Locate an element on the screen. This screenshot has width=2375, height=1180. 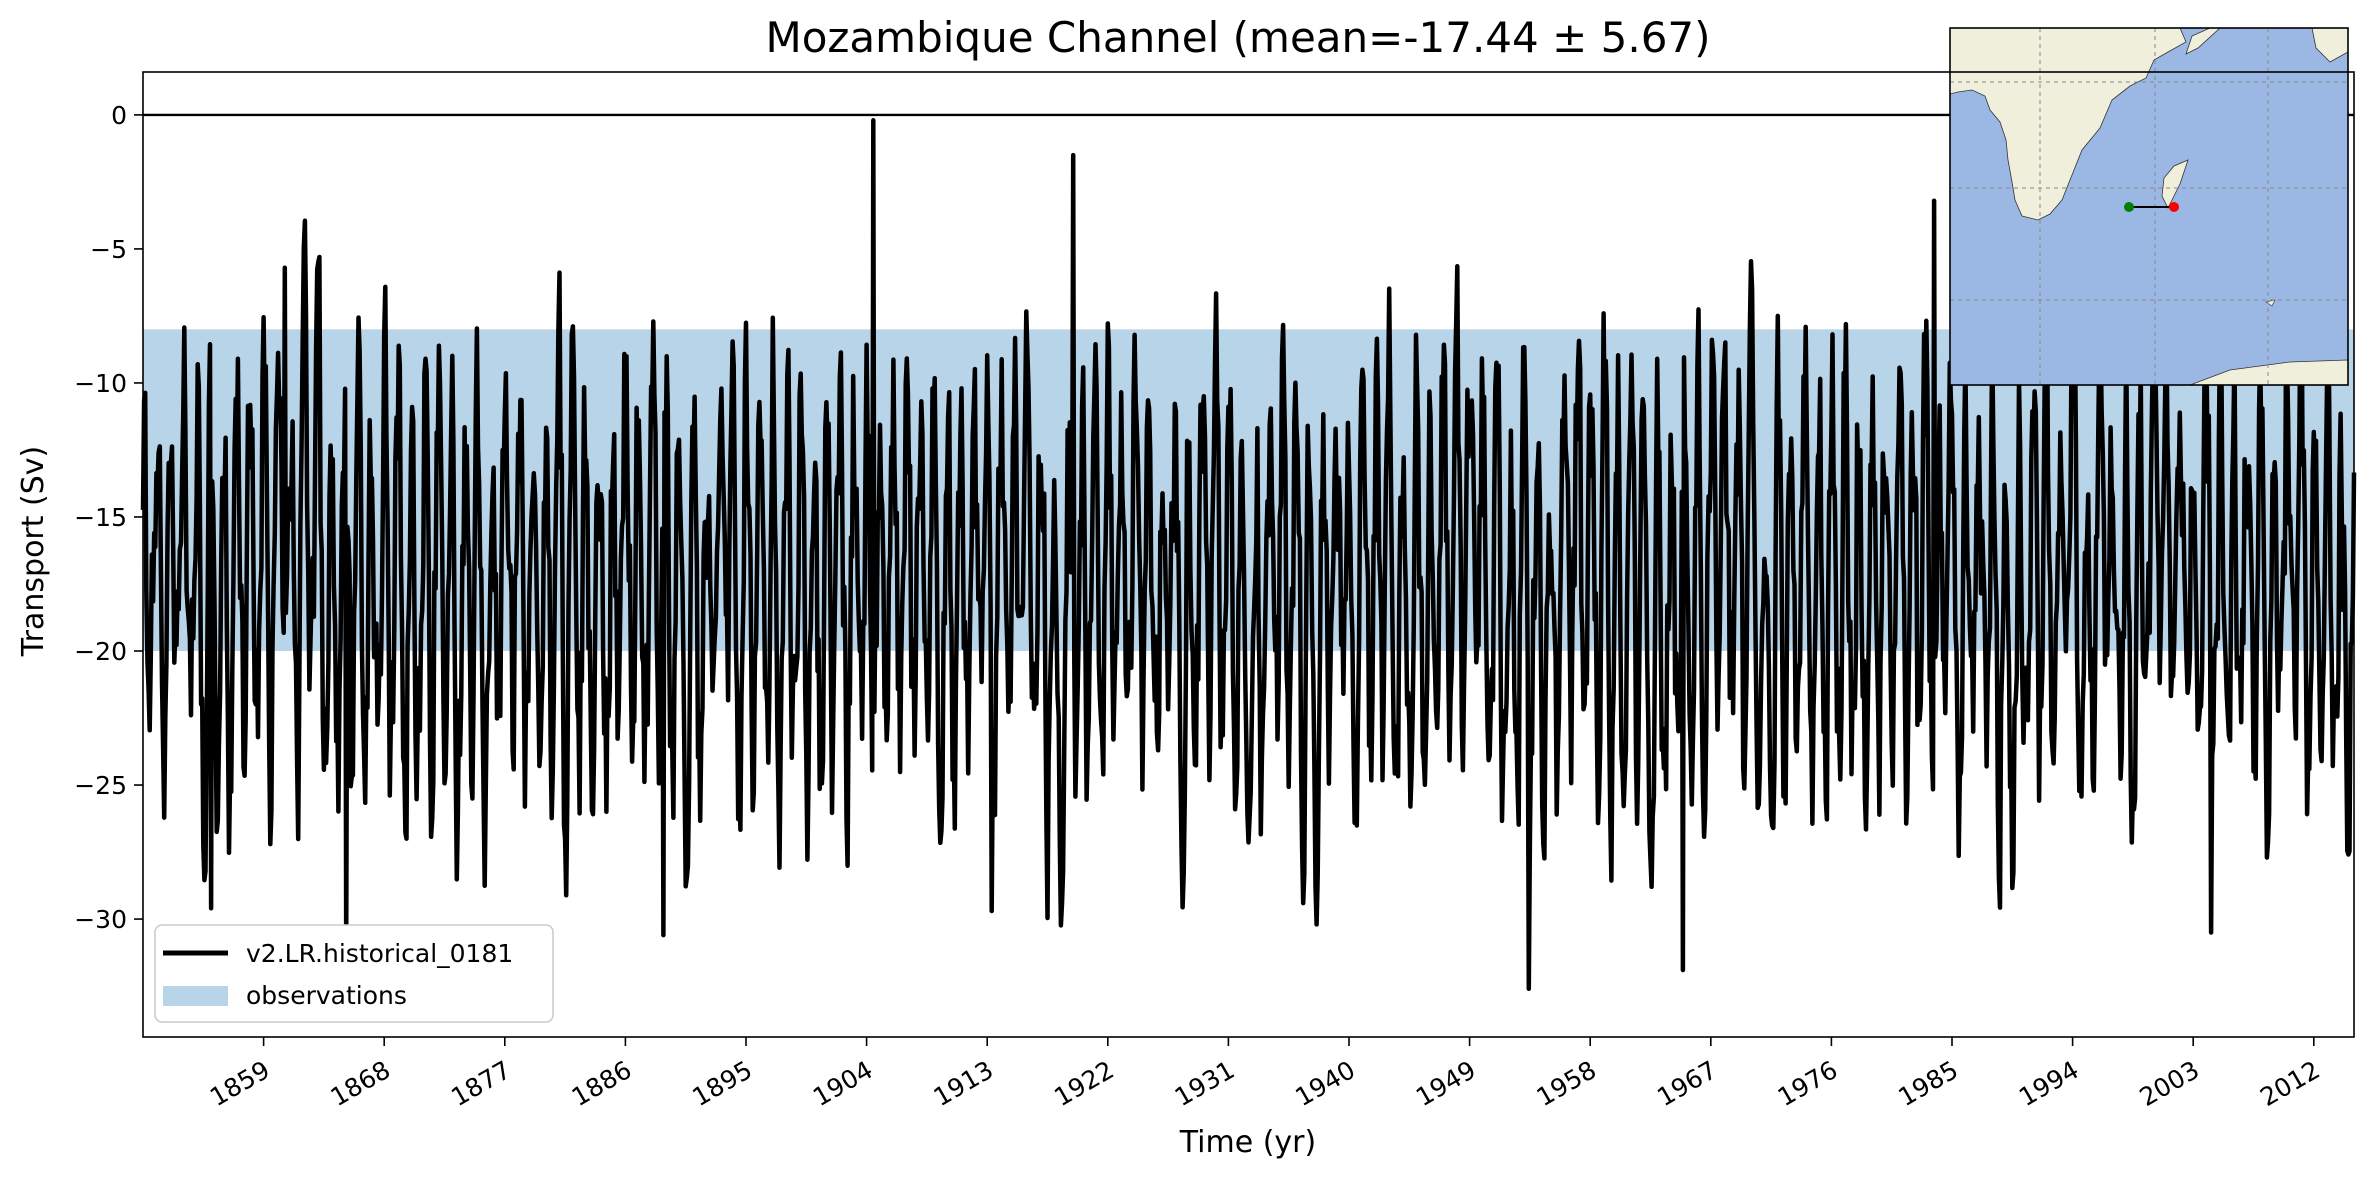
inset-land-arabia is located at coordinates (2203, 41).